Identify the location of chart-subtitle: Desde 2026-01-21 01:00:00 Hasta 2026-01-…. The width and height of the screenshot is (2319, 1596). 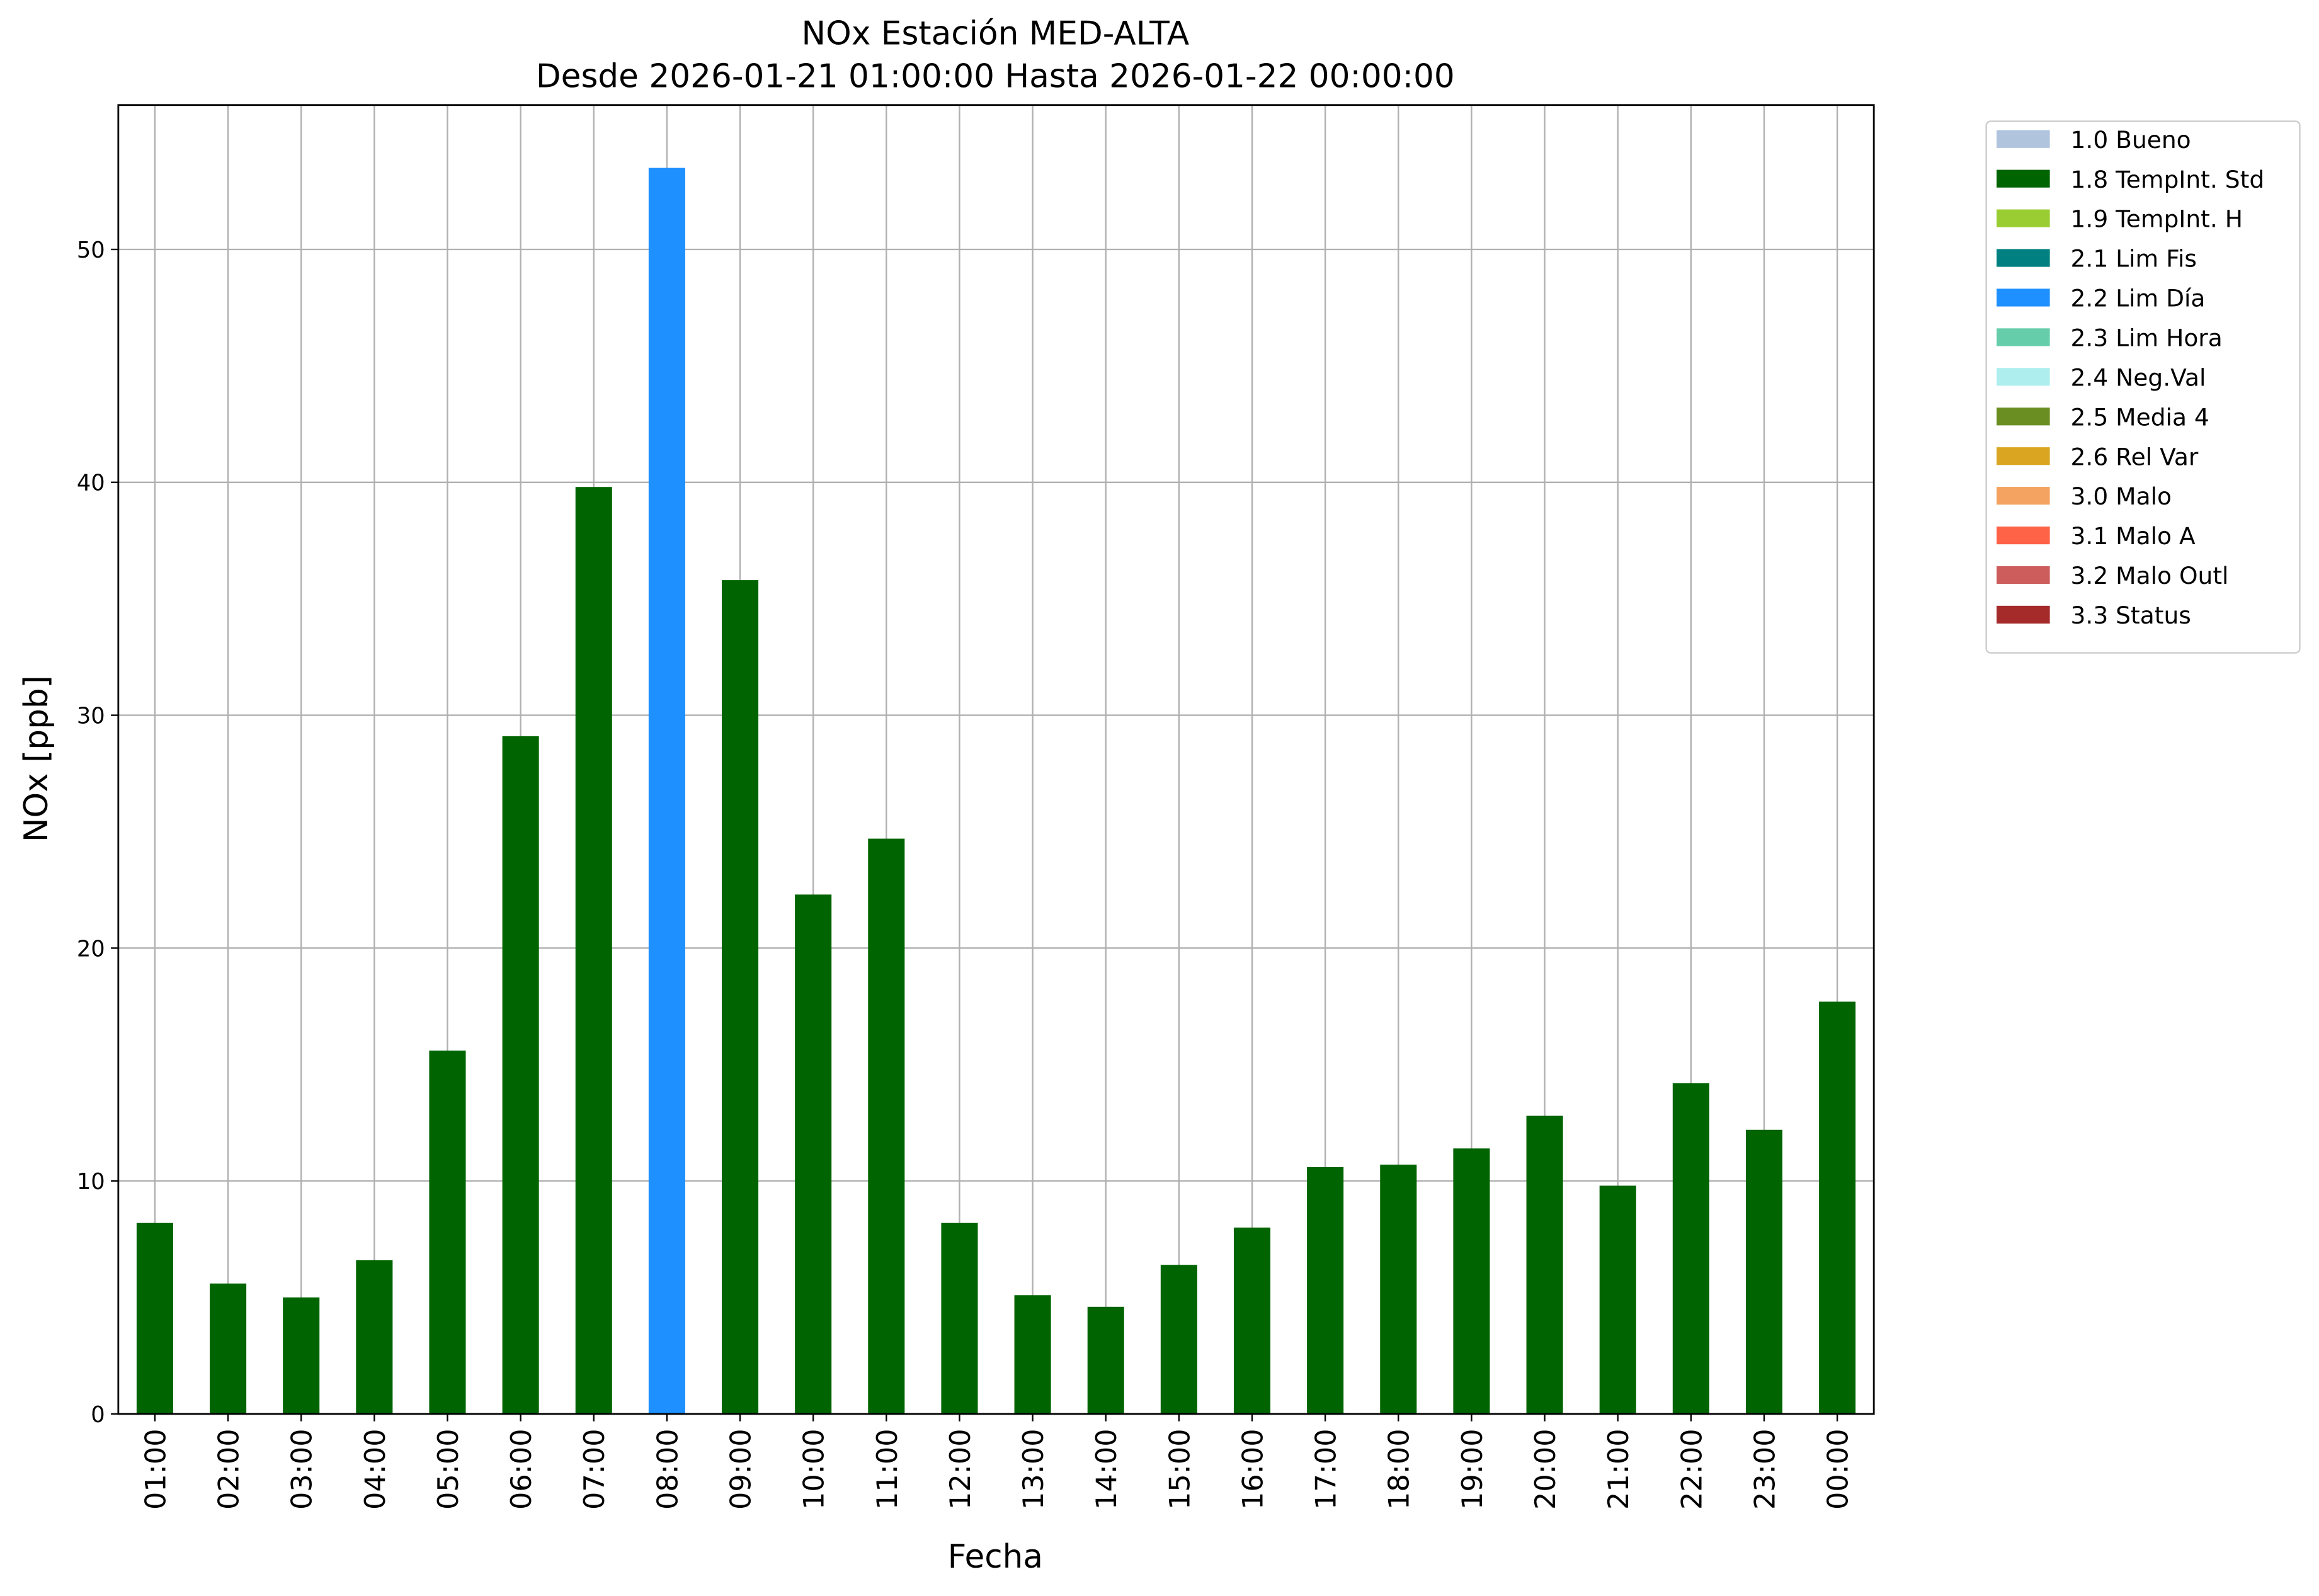
(995, 77).